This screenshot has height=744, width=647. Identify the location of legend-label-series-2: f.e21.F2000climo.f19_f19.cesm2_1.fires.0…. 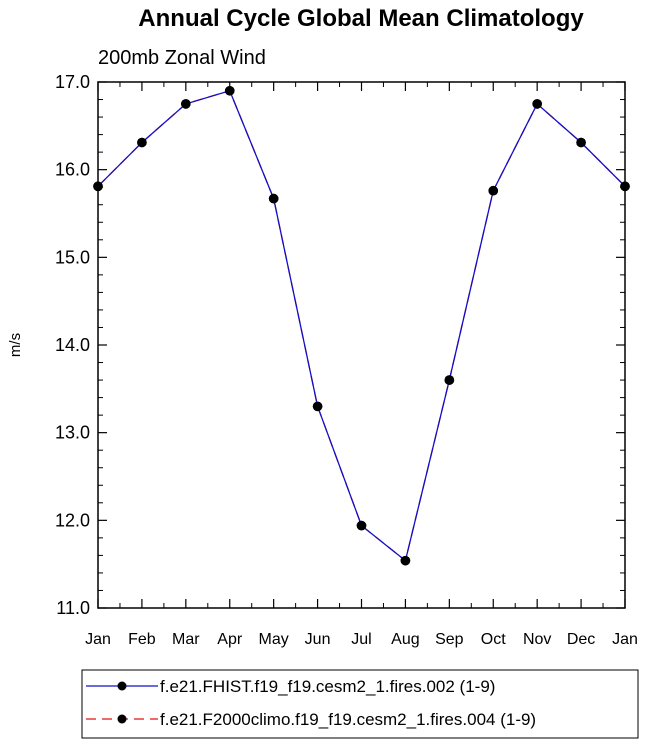
(348, 719).